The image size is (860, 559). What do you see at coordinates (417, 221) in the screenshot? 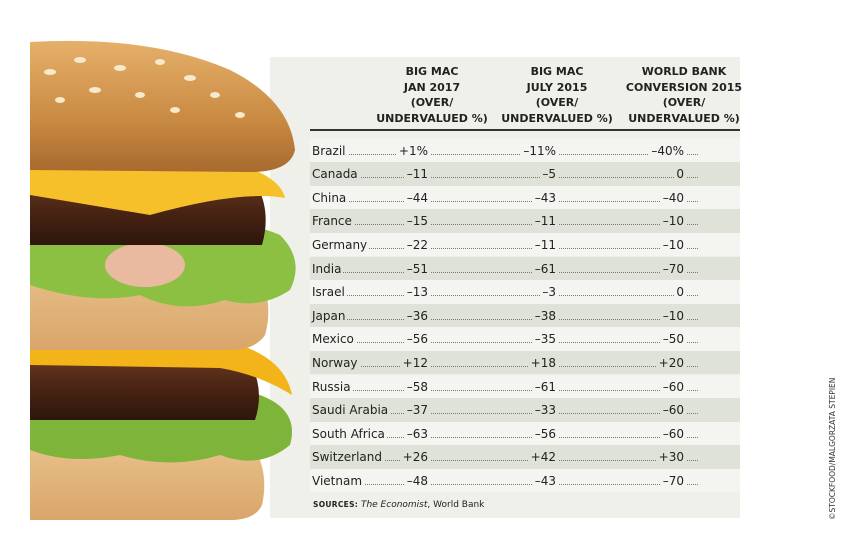
I see `value: –15` at bounding box center [417, 221].